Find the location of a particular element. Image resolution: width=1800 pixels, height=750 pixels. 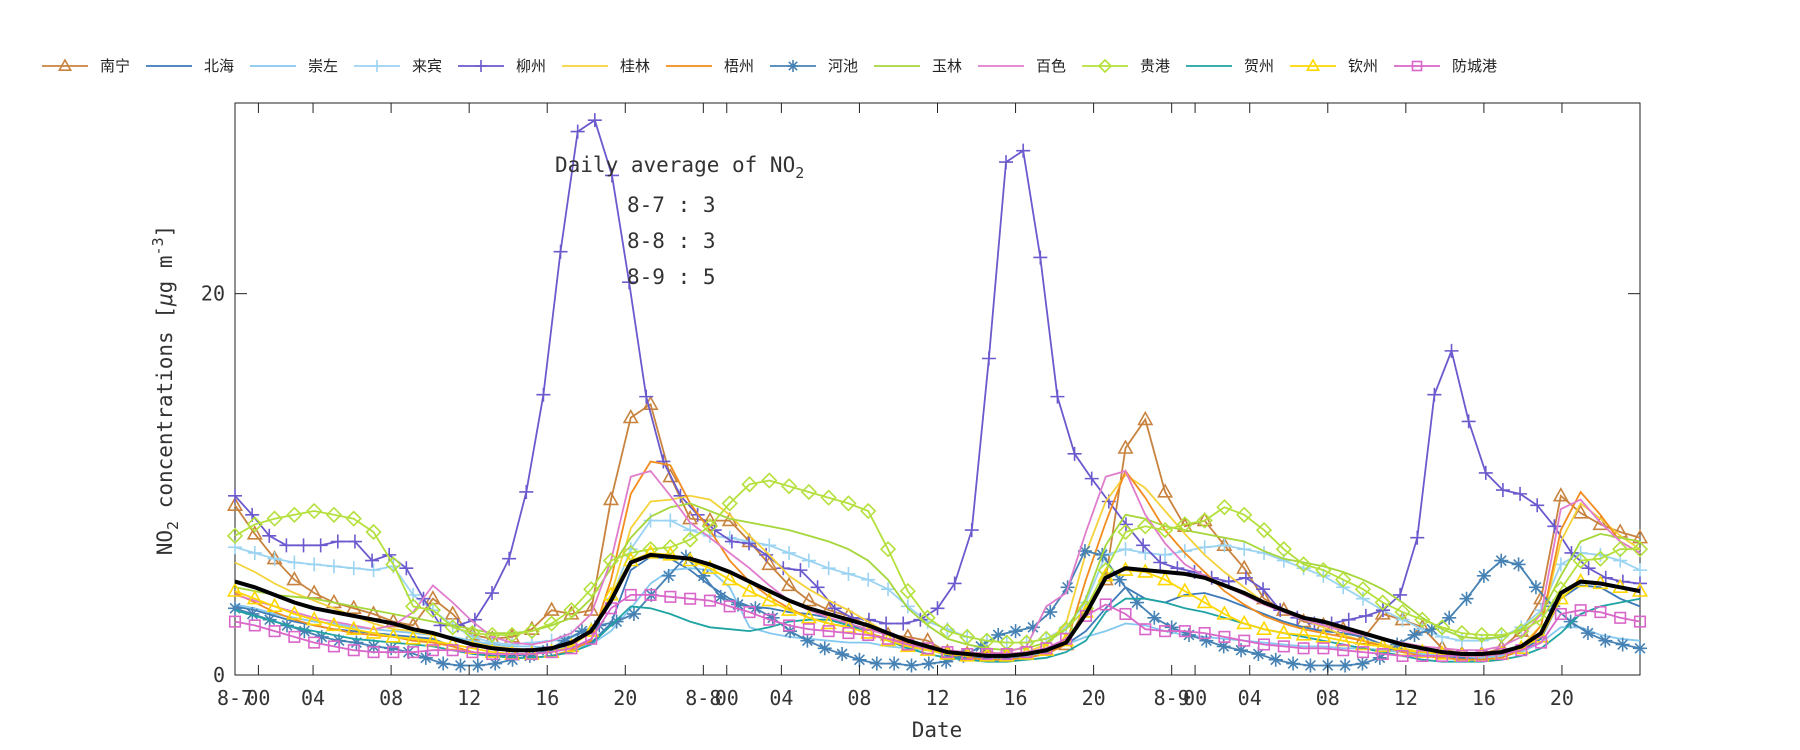

legend-item-s-e6a2a7e5b79e: 梧州 is located at coordinates (710, 66).